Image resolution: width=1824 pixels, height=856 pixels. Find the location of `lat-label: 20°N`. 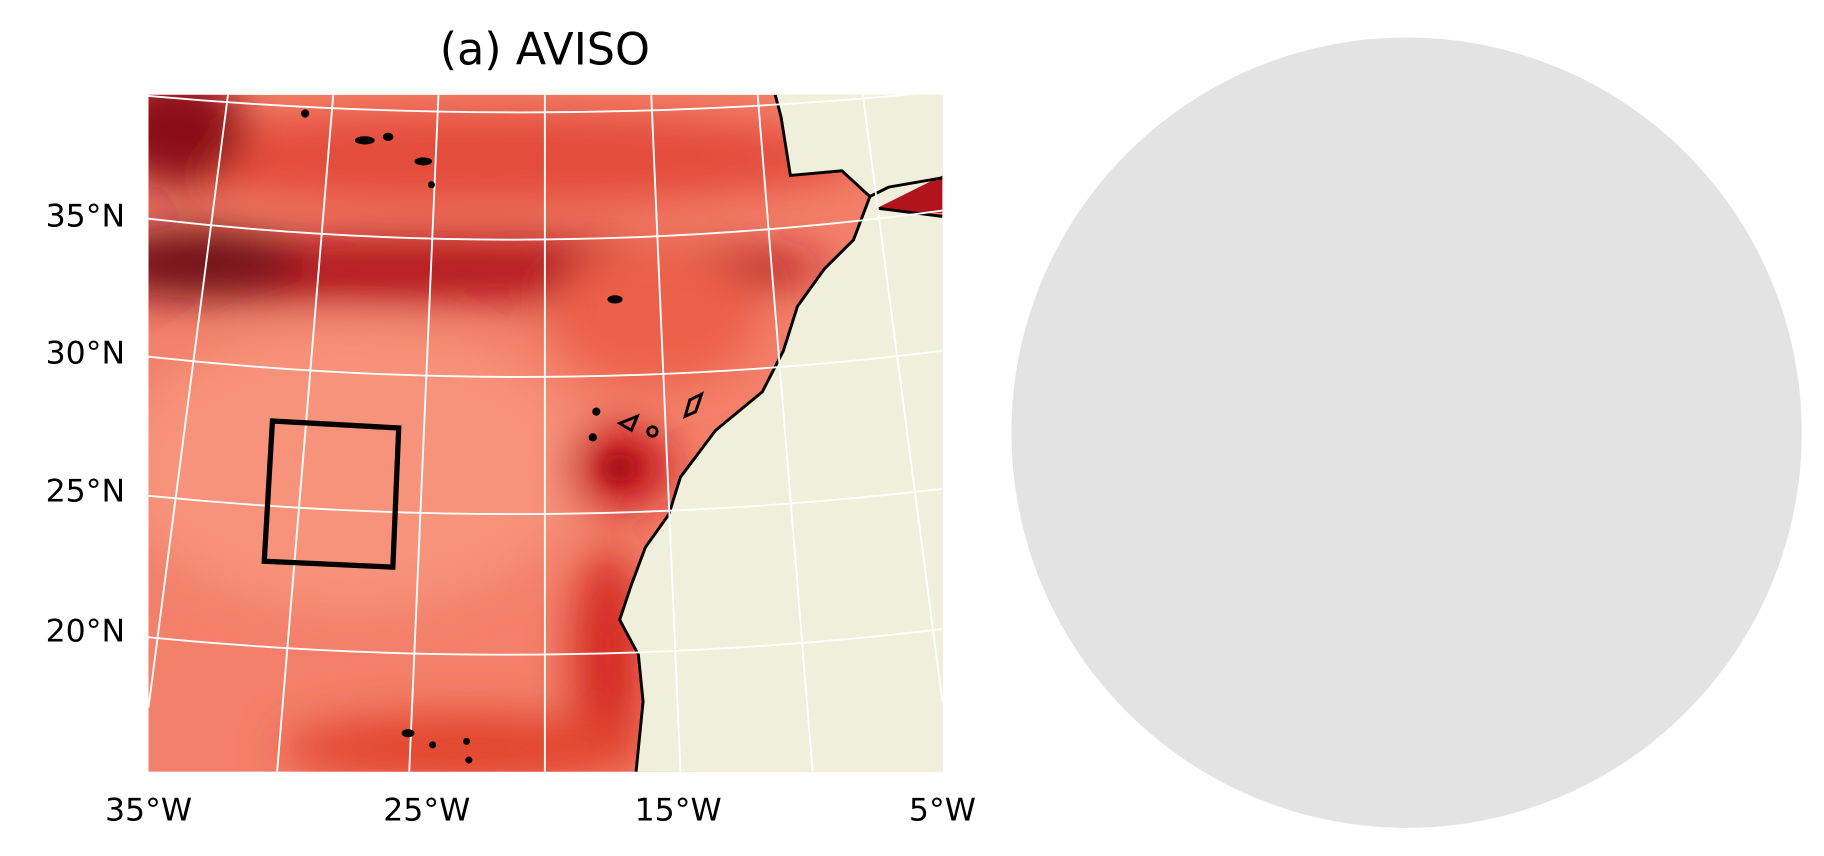

lat-label: 20°N is located at coordinates (86, 632).